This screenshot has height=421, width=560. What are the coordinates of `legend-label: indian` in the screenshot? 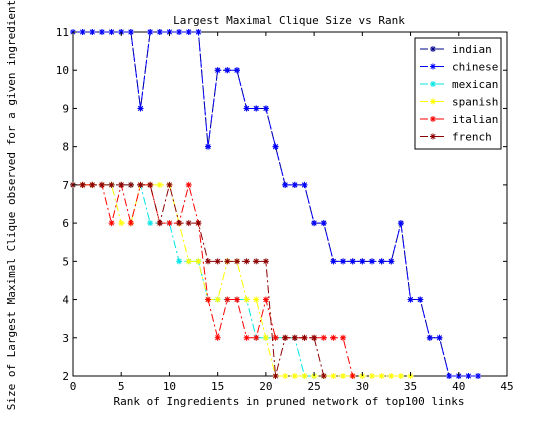 It's located at (472, 49).